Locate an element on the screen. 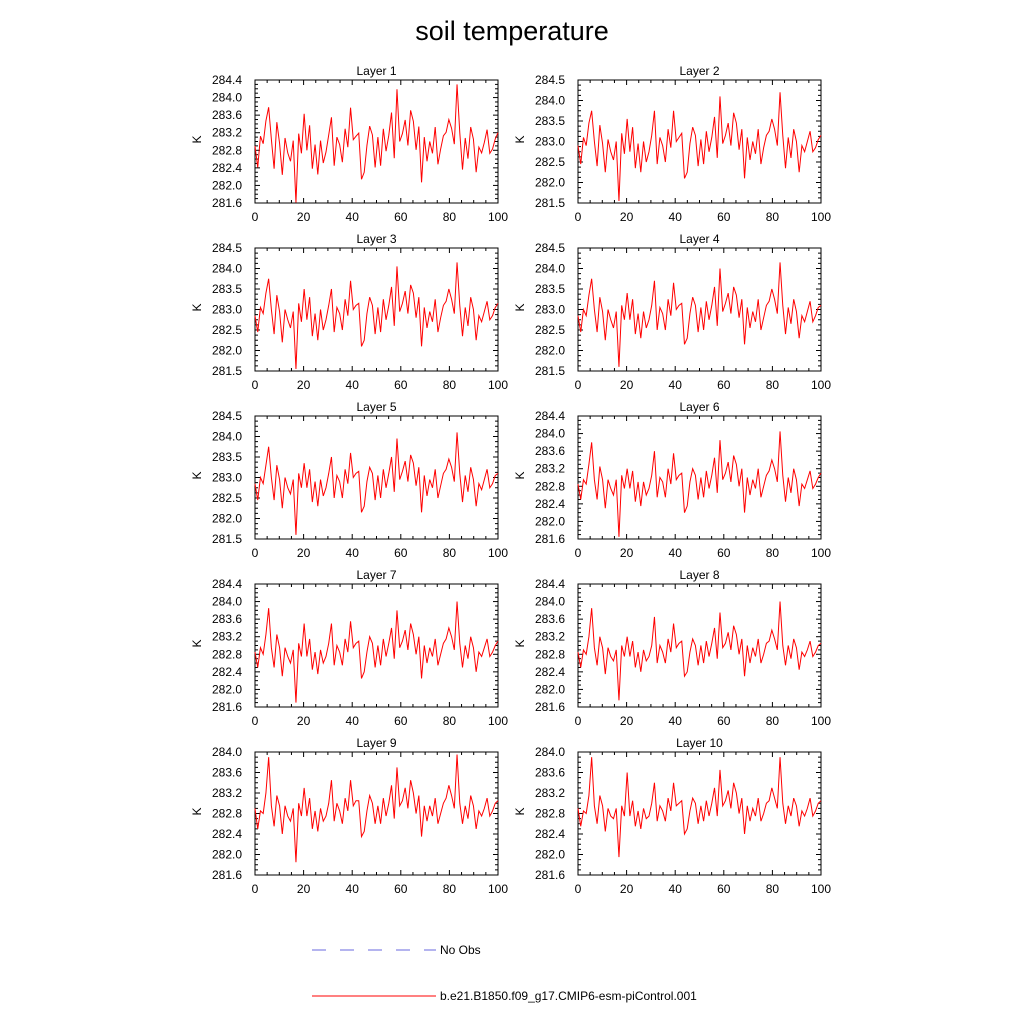 Image resolution: width=1024 pixels, height=1024 pixels. y-tick-label: 281.5 is located at coordinates (550, 371).